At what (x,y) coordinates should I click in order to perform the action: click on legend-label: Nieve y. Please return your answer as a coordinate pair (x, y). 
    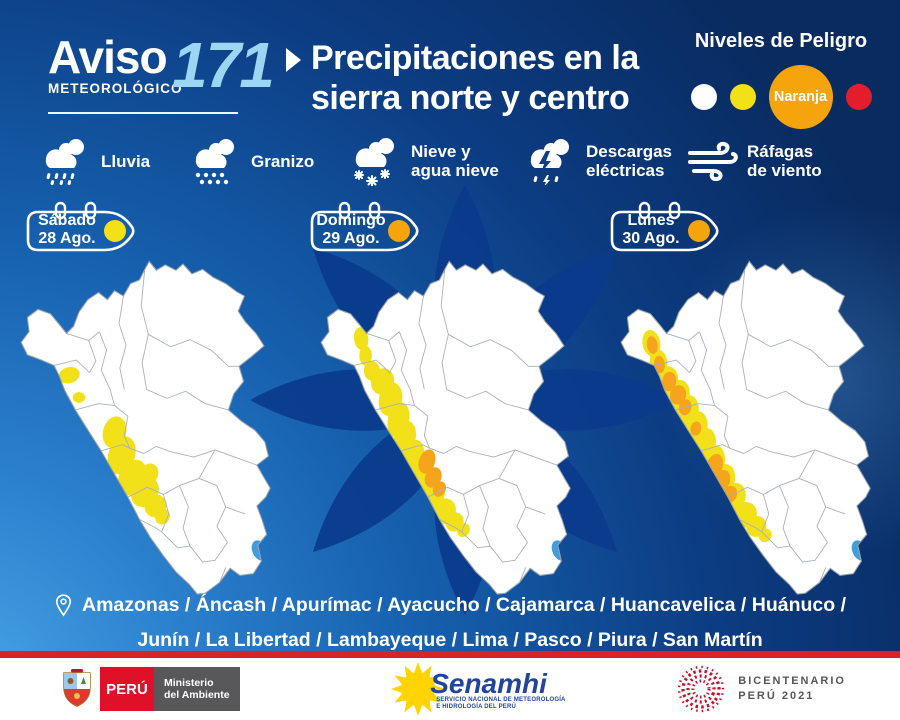
    Looking at the image, I should click on (441, 151).